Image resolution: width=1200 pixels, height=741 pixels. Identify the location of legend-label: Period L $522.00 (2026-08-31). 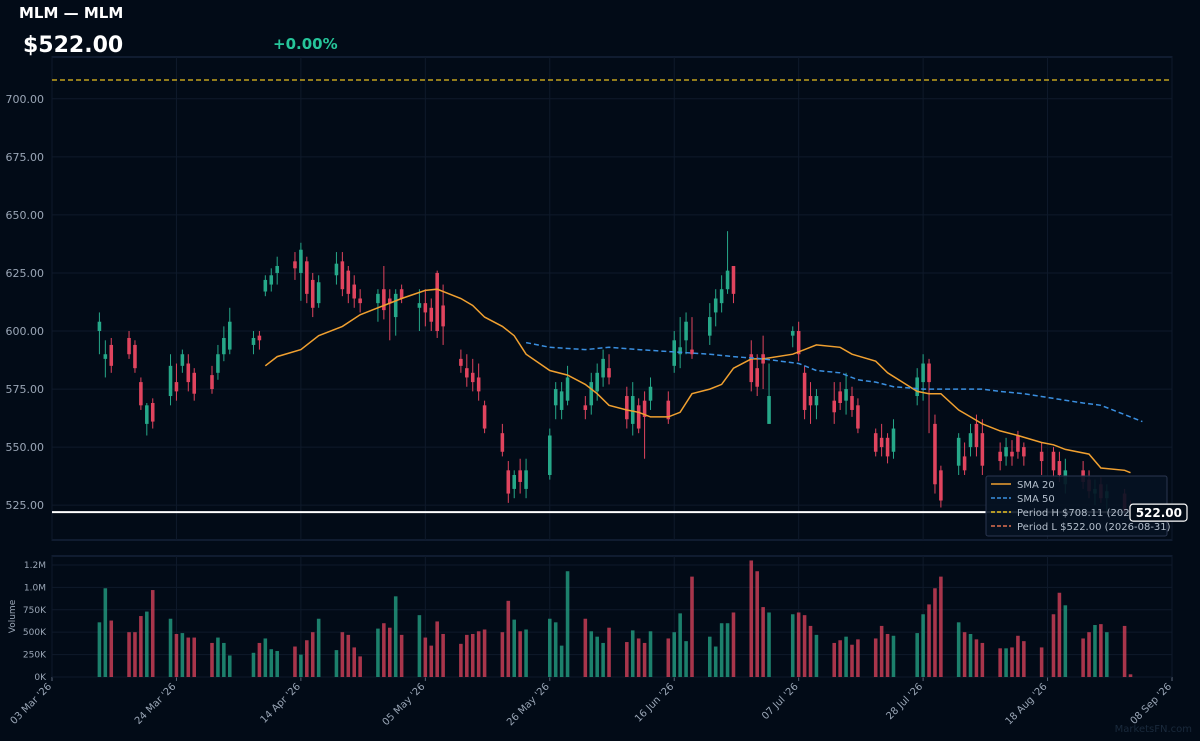
(1094, 527).